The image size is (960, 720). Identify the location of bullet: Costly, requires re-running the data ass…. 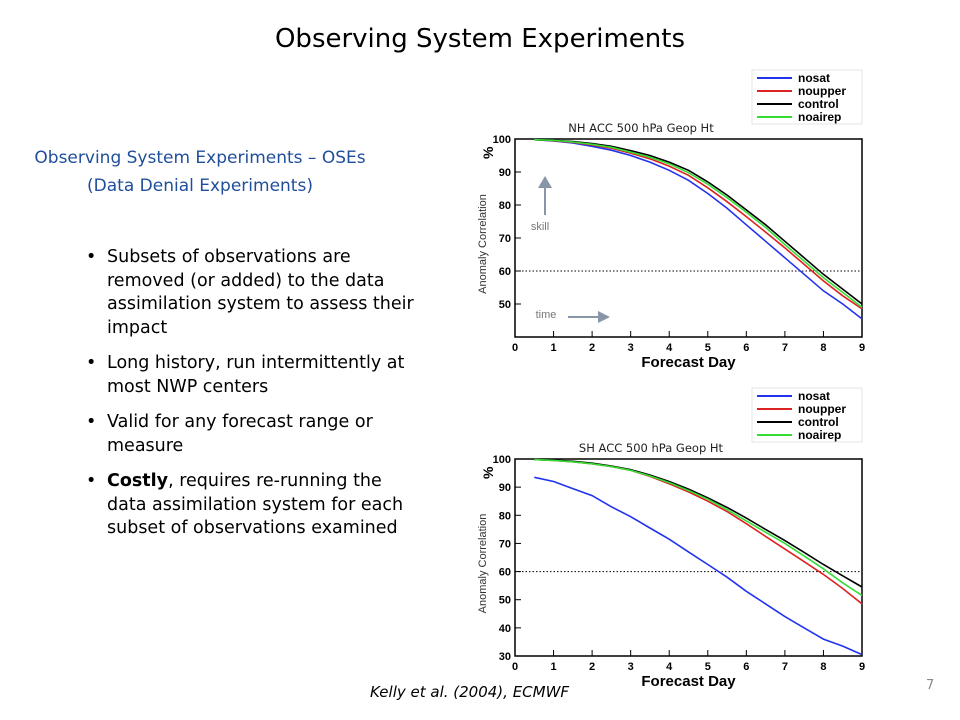
(252, 505).